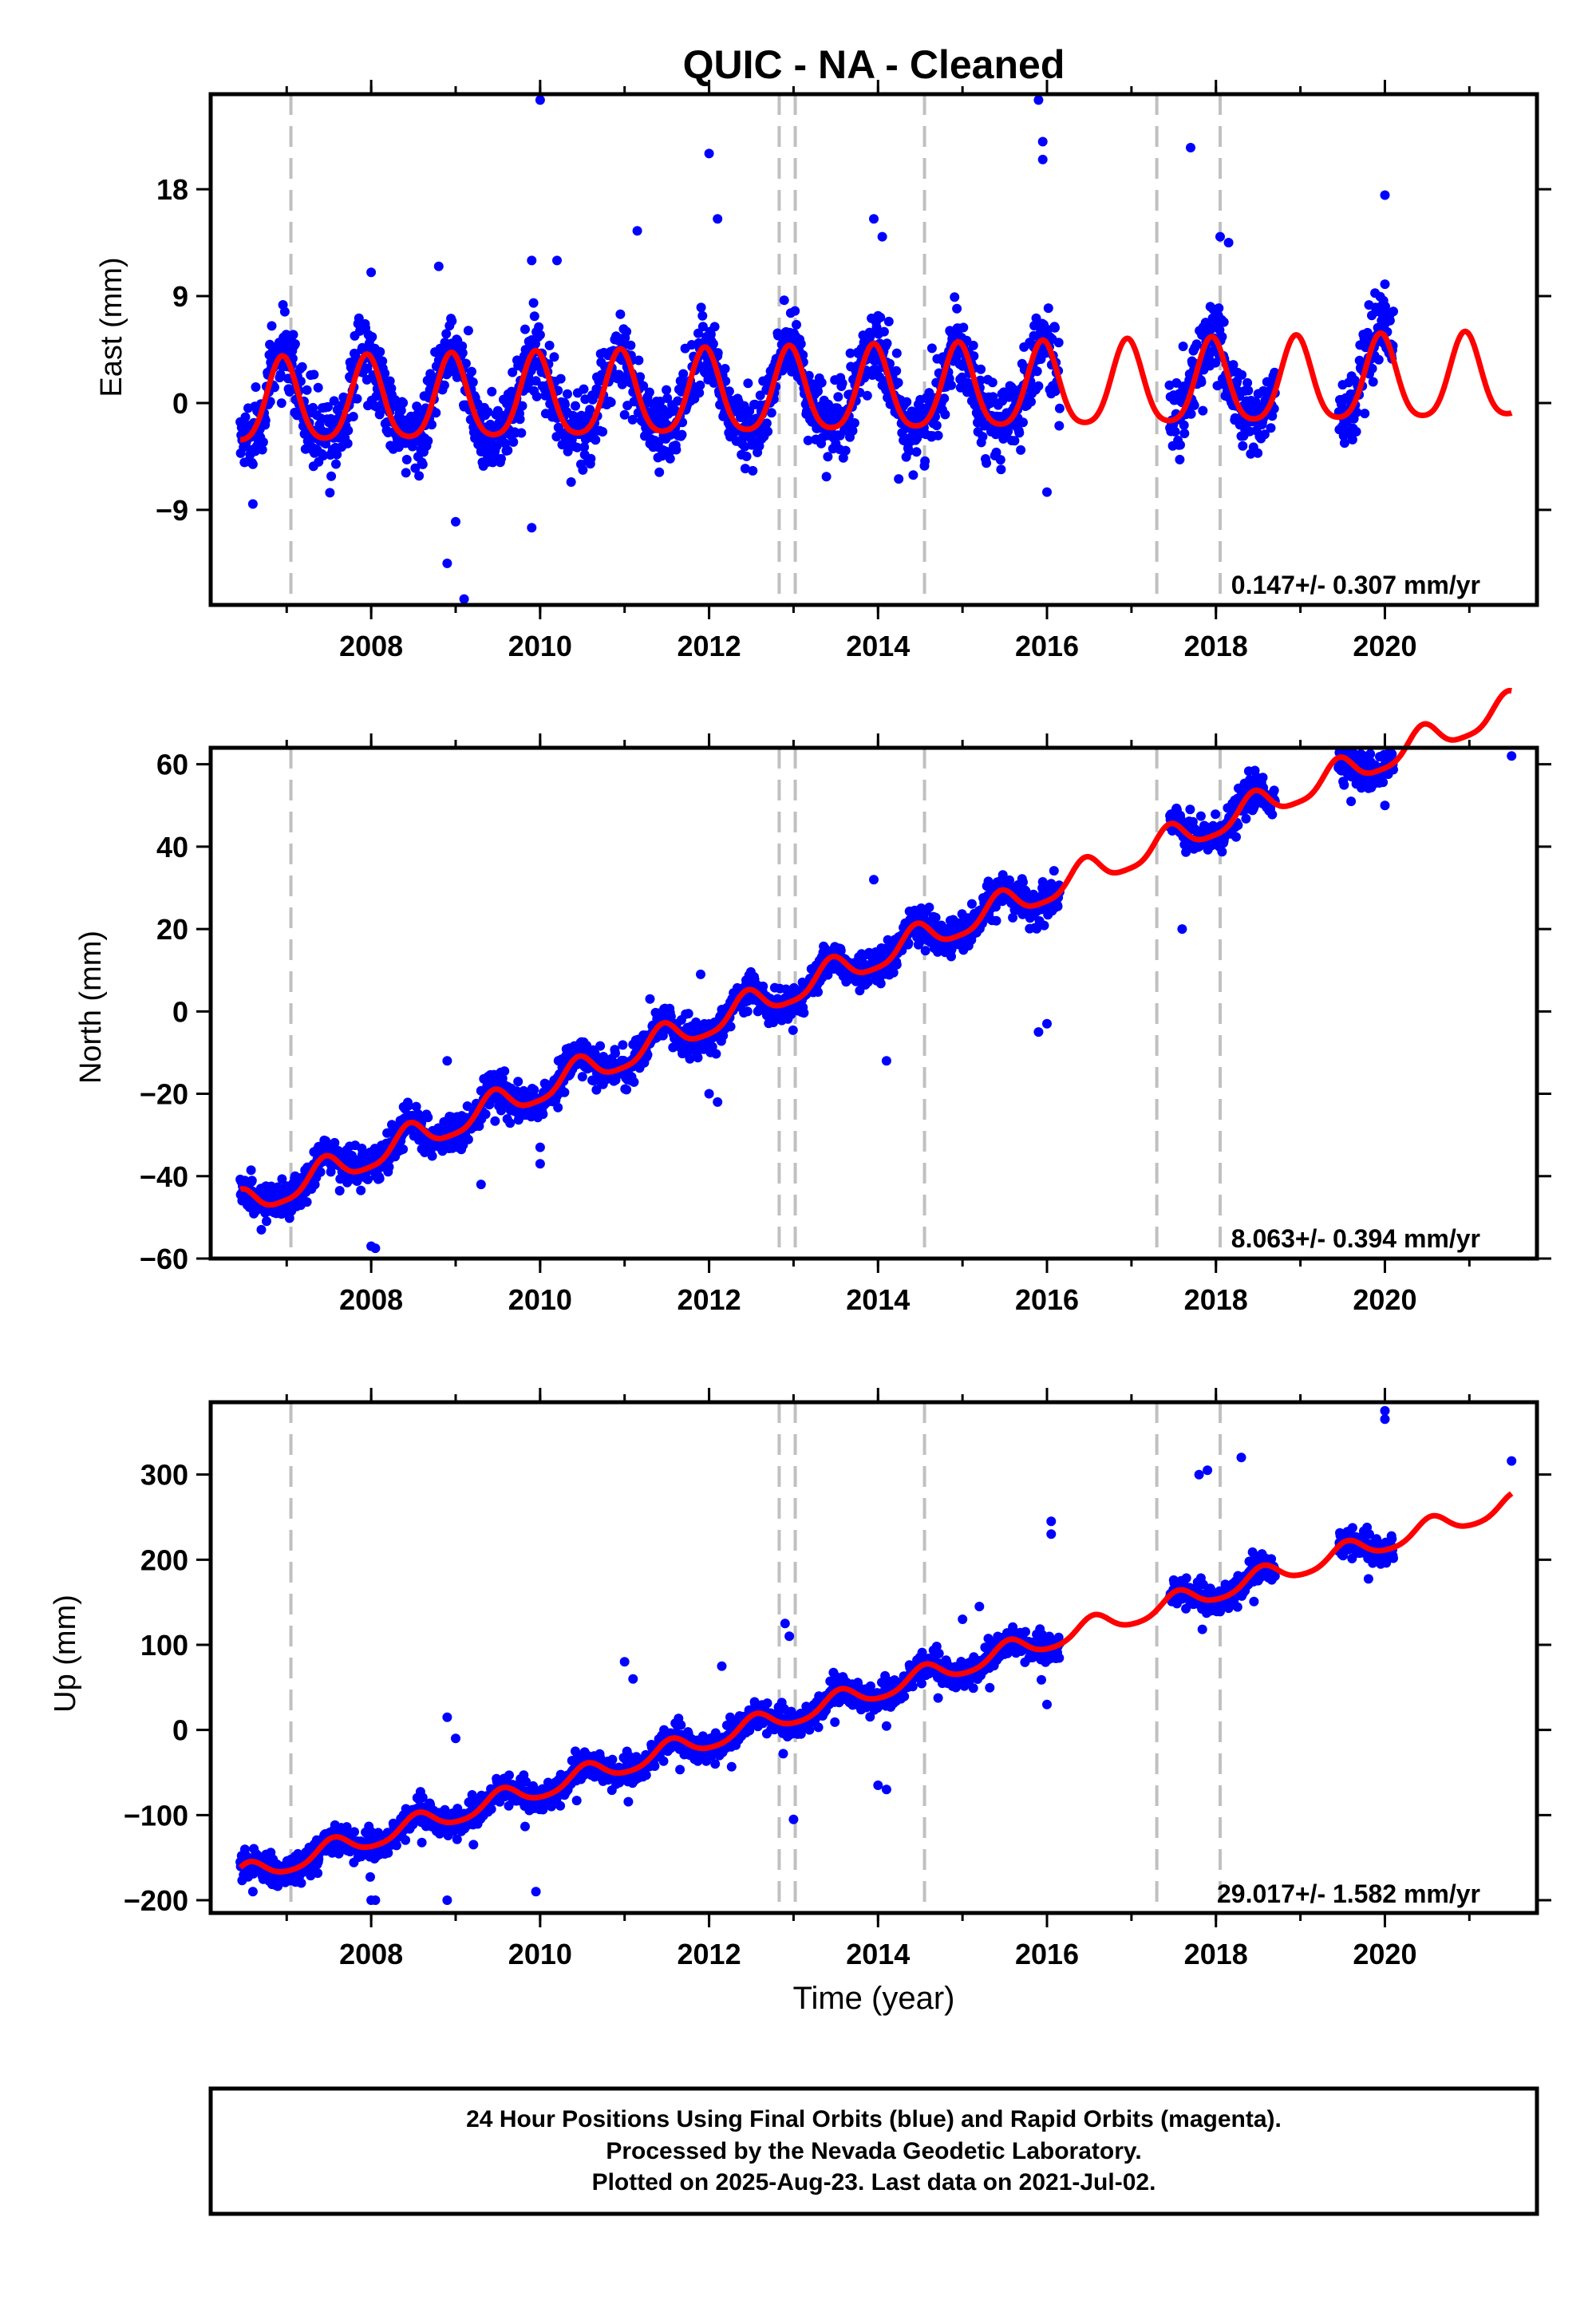 Image resolution: width=1596 pixels, height=2316 pixels. I want to click on rate-label: 8.063+/- 0.394 mm/yr, so click(1355, 1238).